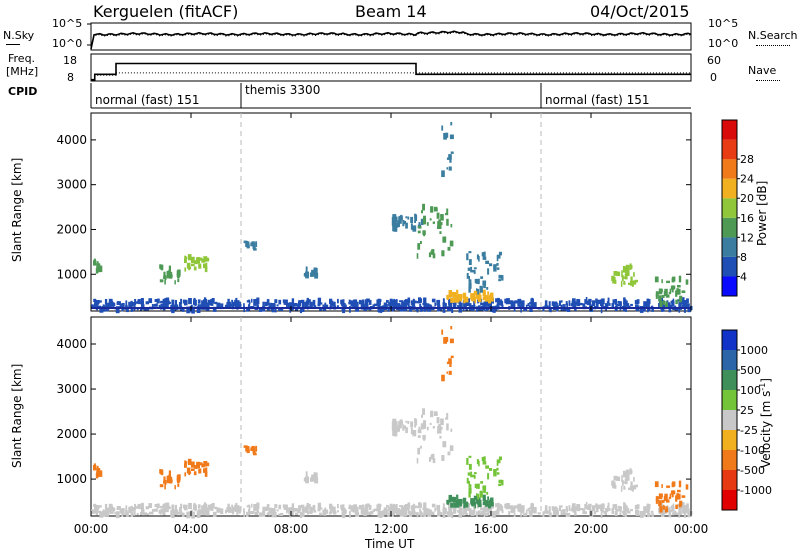 The image size is (800, 554). Describe the element at coordinates (491, 529) in the screenshot. I see `xtick-label: 16:00` at that location.